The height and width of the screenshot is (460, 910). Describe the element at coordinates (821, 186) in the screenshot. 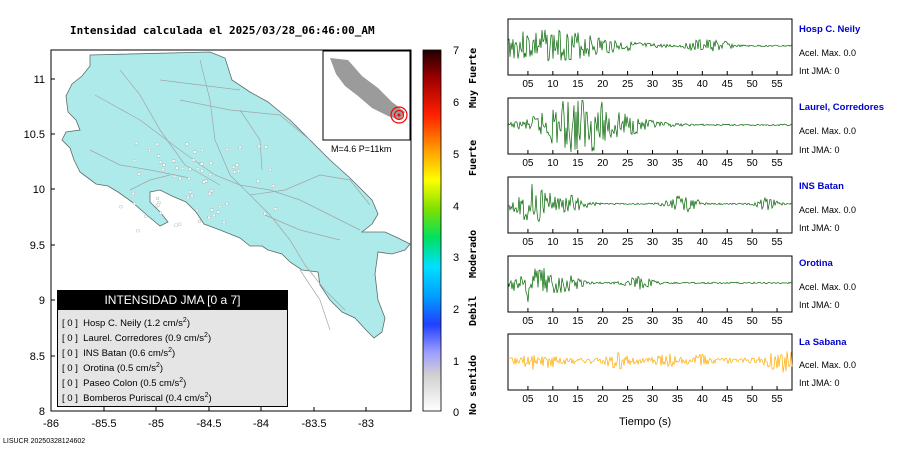

I see `station-name: INS Batan` at that location.